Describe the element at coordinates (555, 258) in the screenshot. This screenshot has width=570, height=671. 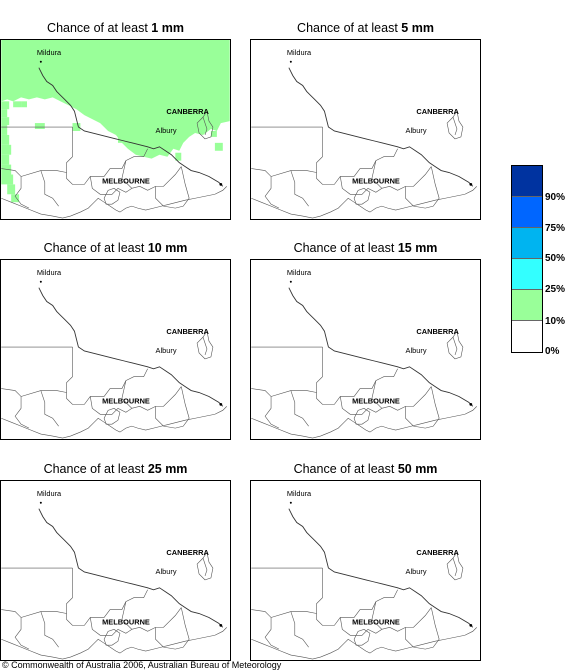
I see `legend-label-50: 50%` at that location.